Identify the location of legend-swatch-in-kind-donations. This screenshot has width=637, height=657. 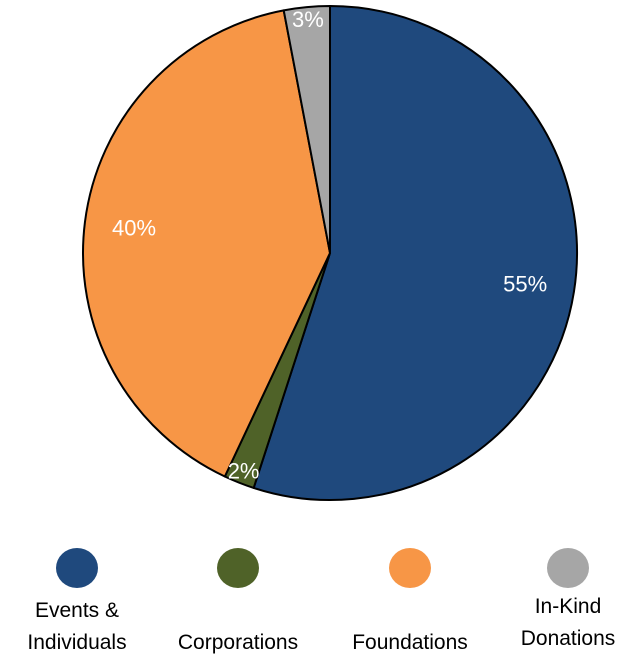
(568, 568).